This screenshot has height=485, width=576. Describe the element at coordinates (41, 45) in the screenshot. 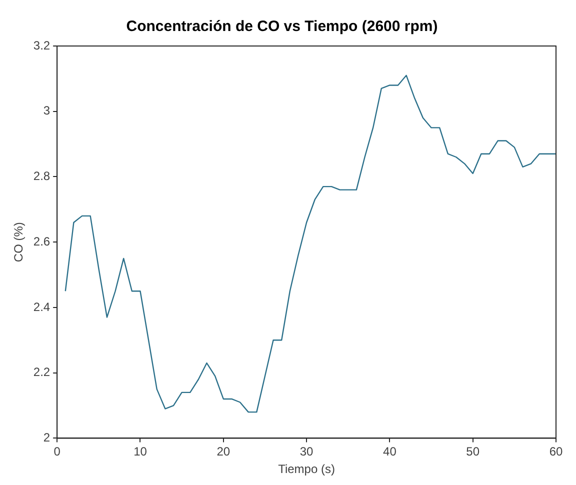

I see `y-tick-label: 3.2` at that location.